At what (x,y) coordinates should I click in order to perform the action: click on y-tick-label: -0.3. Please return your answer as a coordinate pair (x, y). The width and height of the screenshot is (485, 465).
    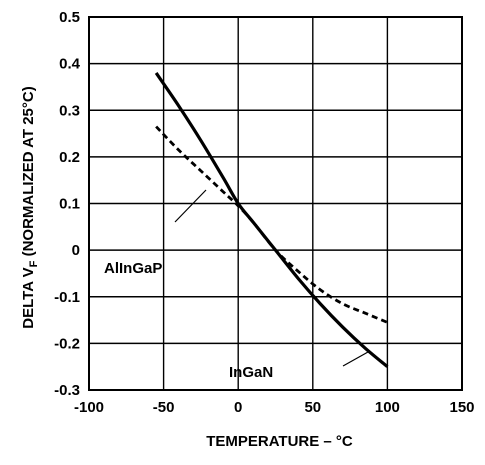
    Looking at the image, I should click on (67, 390).